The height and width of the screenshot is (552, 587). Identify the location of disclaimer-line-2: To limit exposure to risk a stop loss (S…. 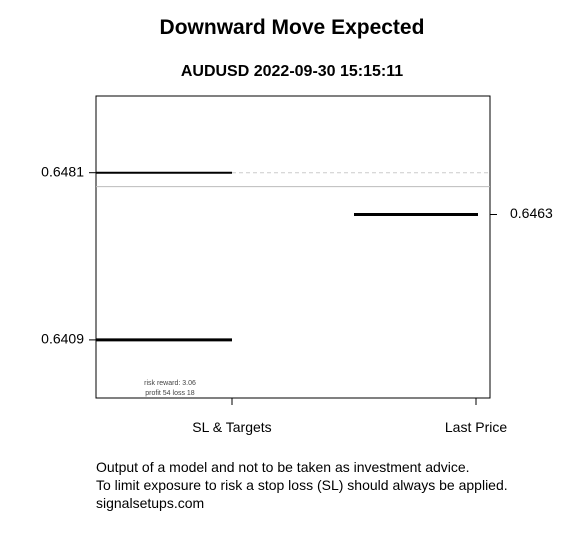
(302, 485).